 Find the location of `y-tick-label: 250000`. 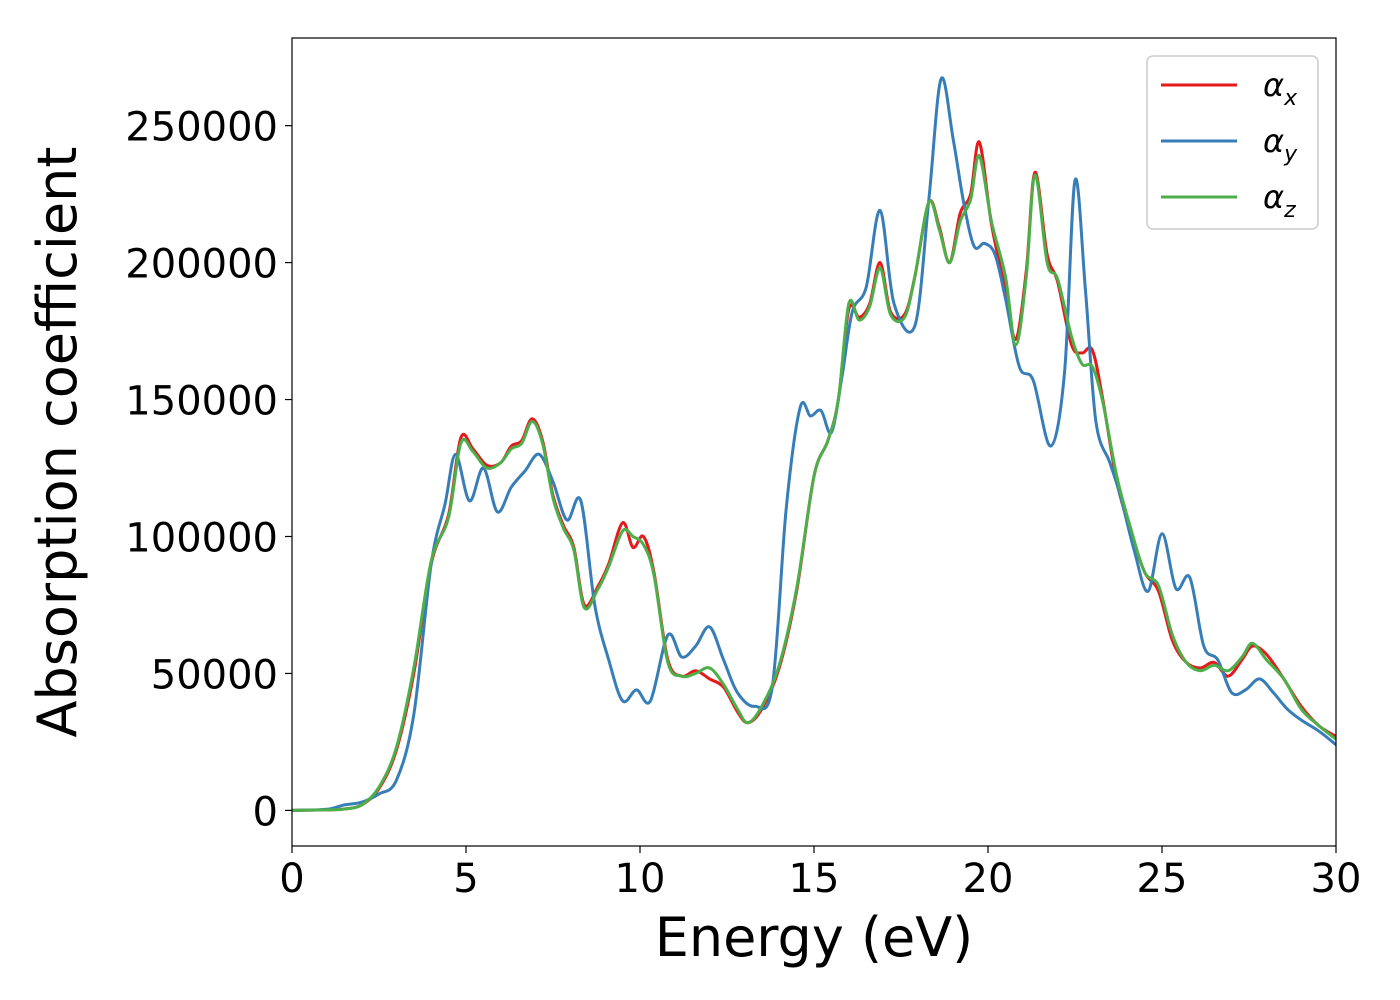

y-tick-label: 250000 is located at coordinates (201, 128).